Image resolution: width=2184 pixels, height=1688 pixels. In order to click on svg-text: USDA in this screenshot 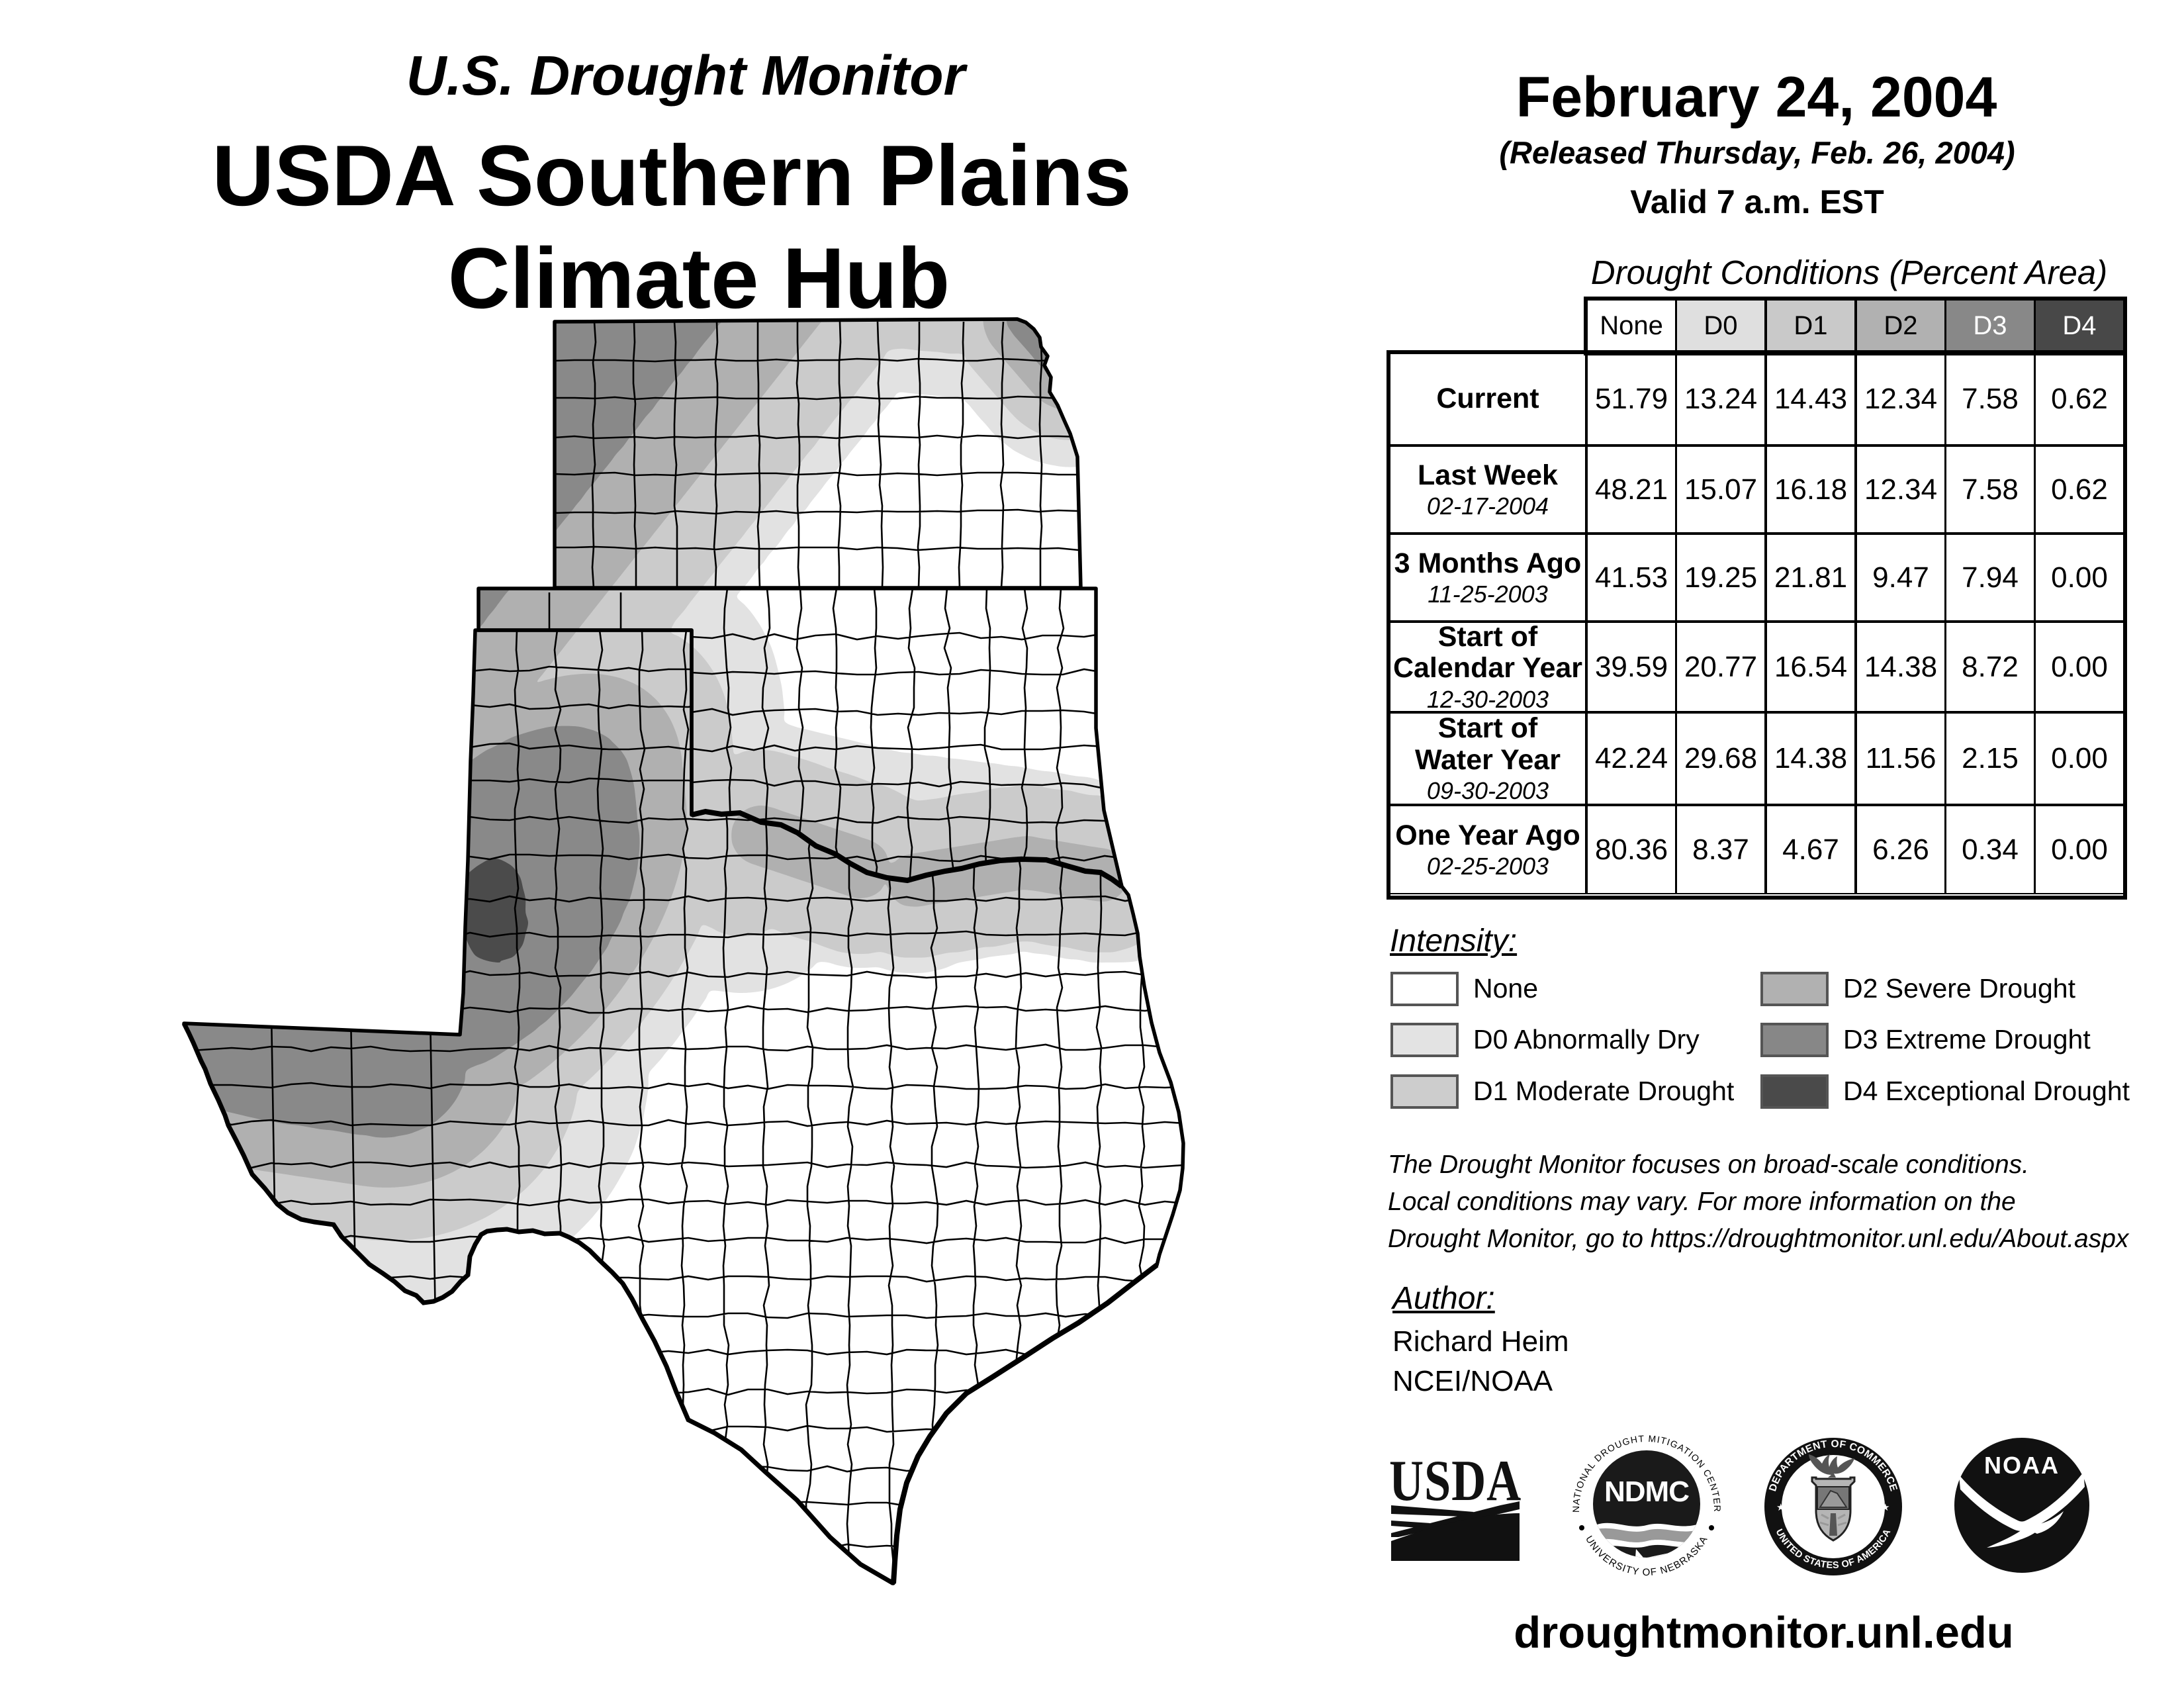, I will do `click(1455, 1483)`.